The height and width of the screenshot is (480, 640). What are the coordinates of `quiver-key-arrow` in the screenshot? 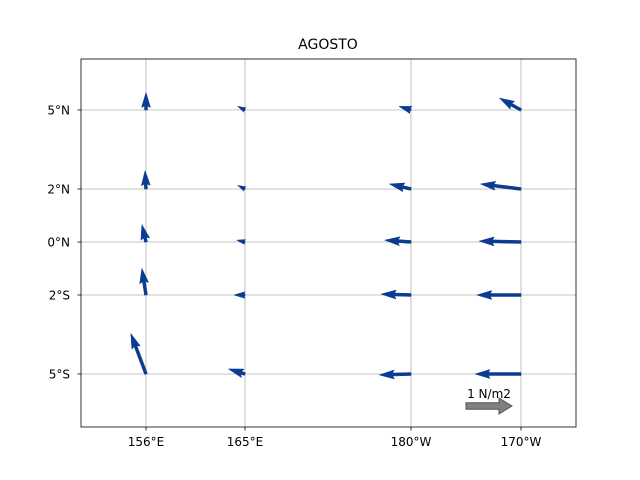 It's located at (489, 406).